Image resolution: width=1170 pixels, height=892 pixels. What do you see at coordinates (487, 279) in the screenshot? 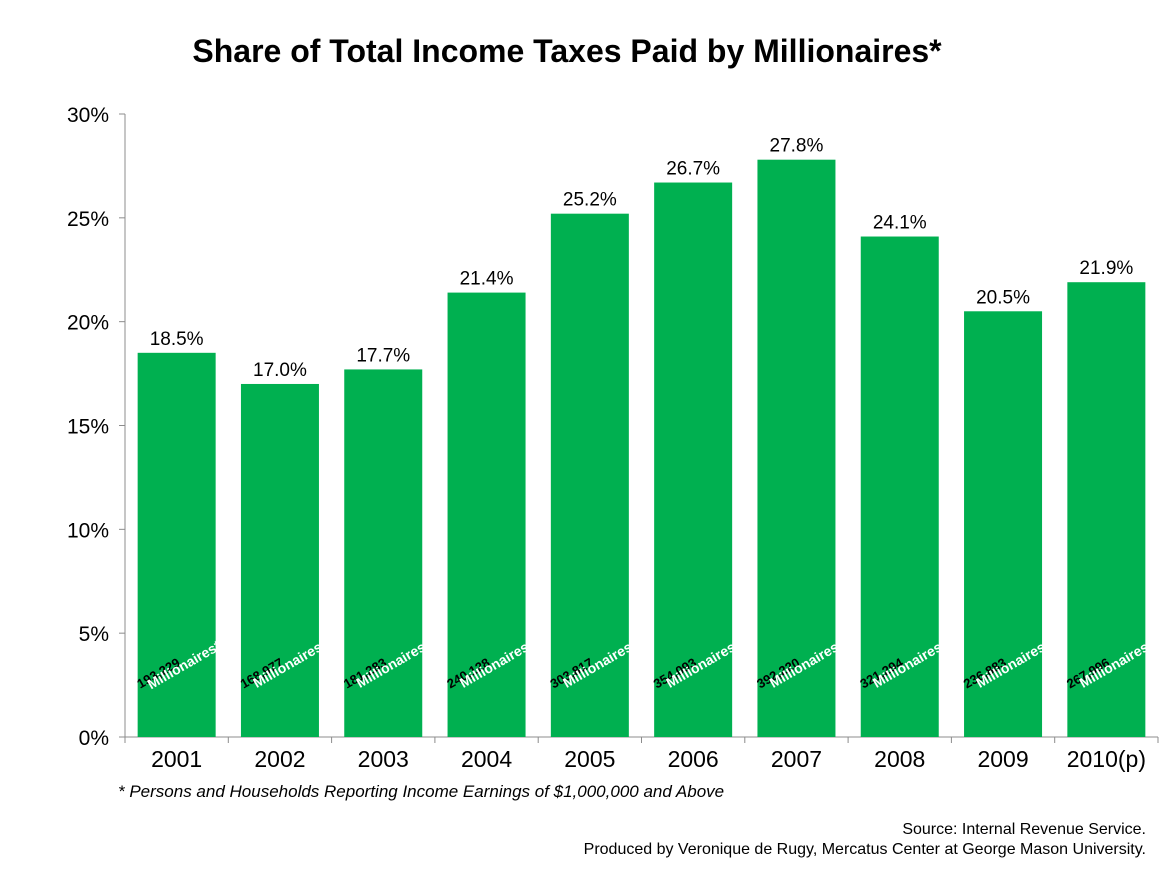
I see `data-label: 21.4%` at bounding box center [487, 279].